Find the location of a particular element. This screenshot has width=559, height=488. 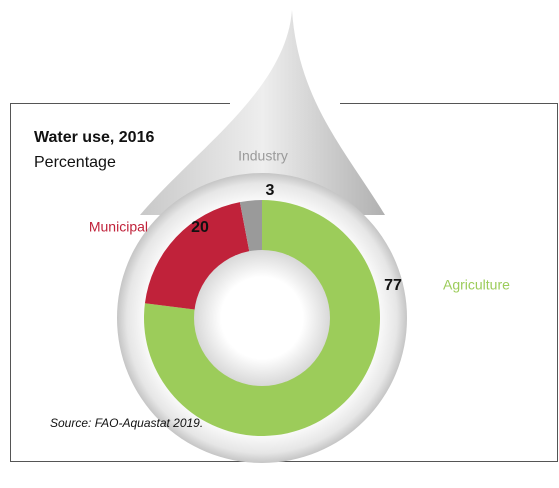

donut-hole is located at coordinates (262, 318).